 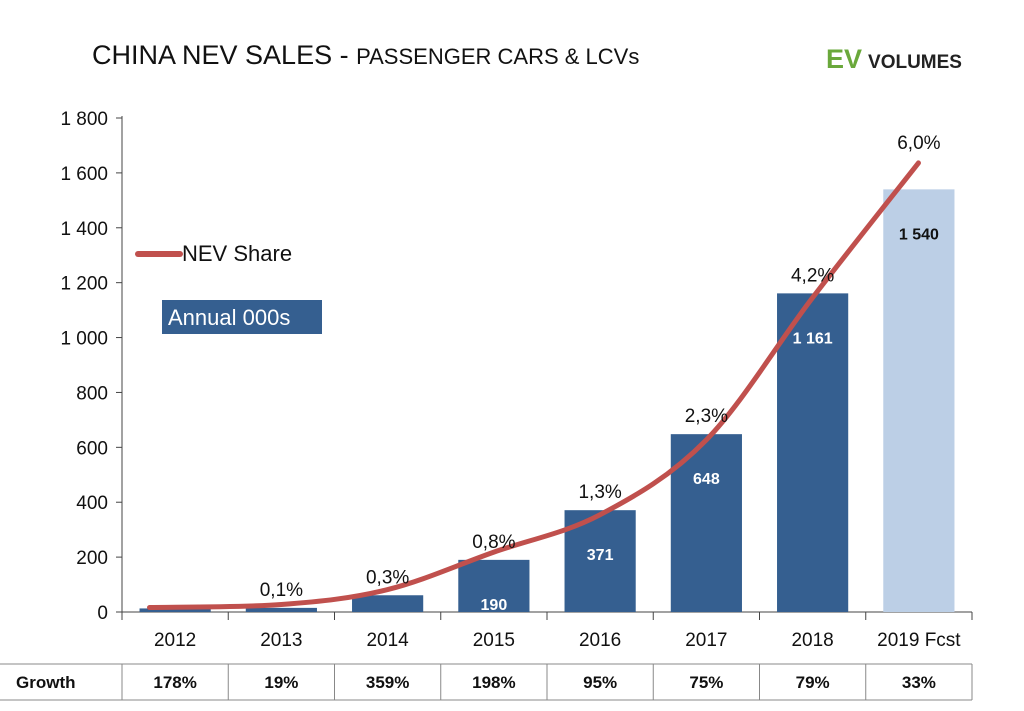 What do you see at coordinates (92, 558) in the screenshot?
I see `y-tick-label: 200` at bounding box center [92, 558].